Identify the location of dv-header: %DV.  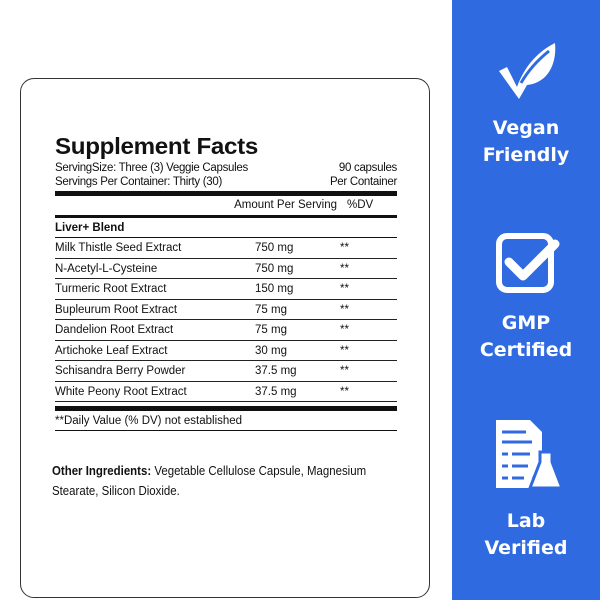
(360, 205).